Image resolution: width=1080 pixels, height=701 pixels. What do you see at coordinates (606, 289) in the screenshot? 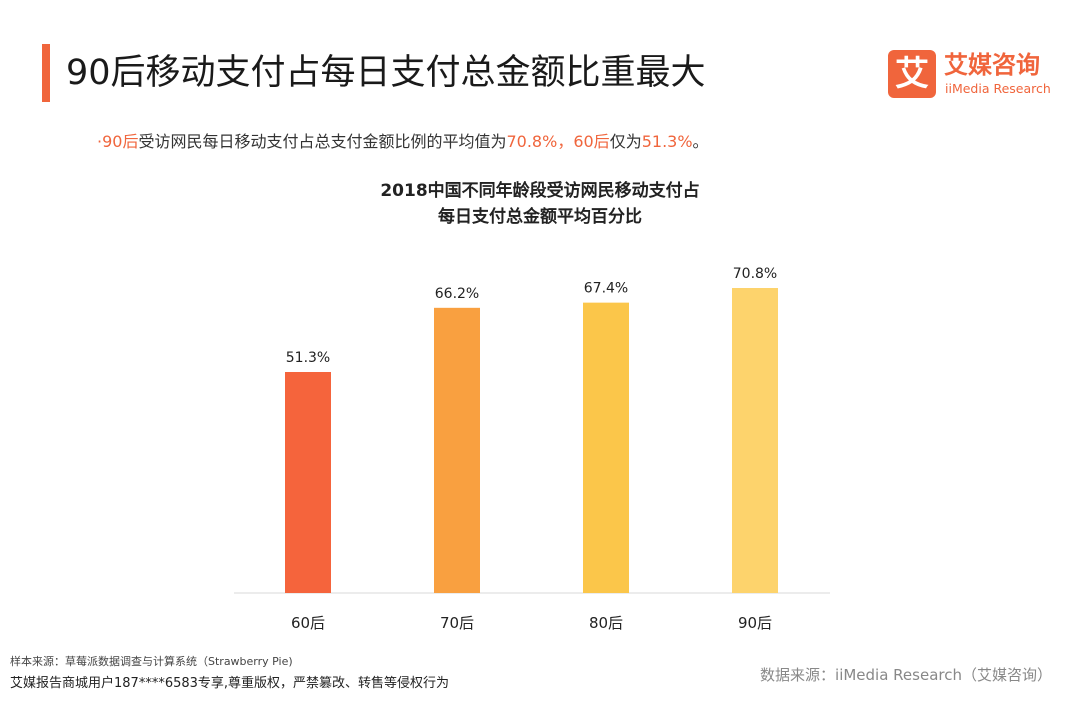
I see `bar-value-label-3: 67.4%` at bounding box center [606, 289].